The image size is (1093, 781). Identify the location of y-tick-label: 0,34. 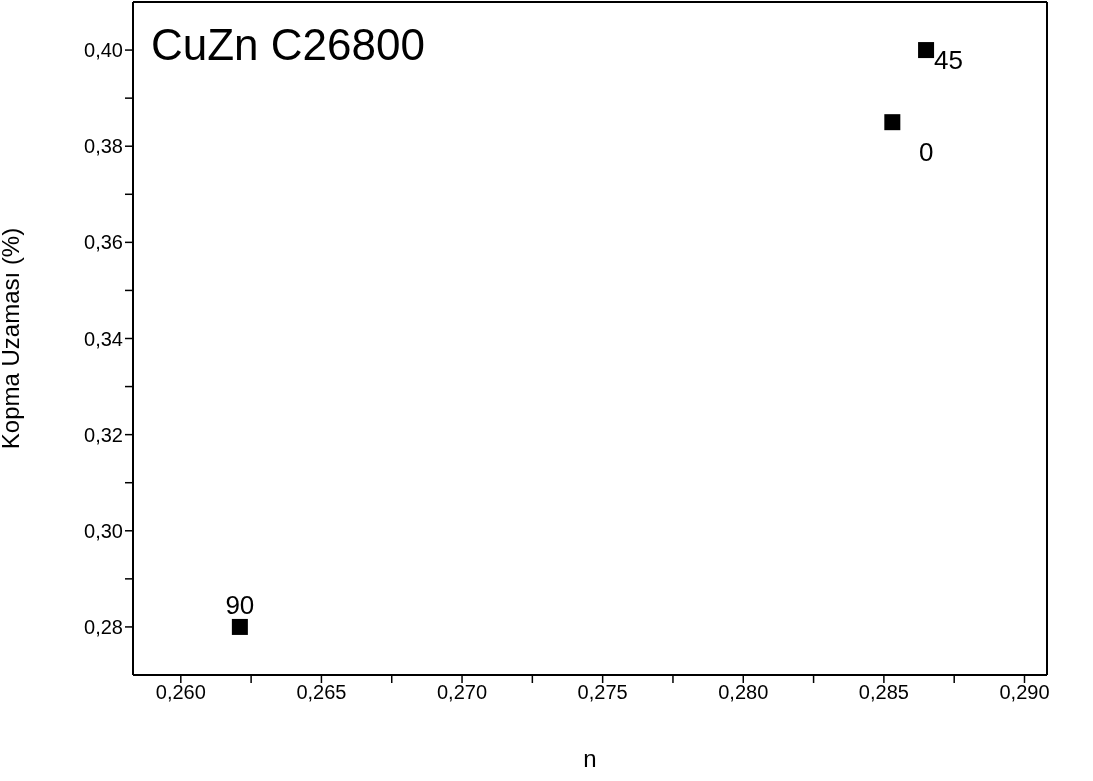
(103, 338).